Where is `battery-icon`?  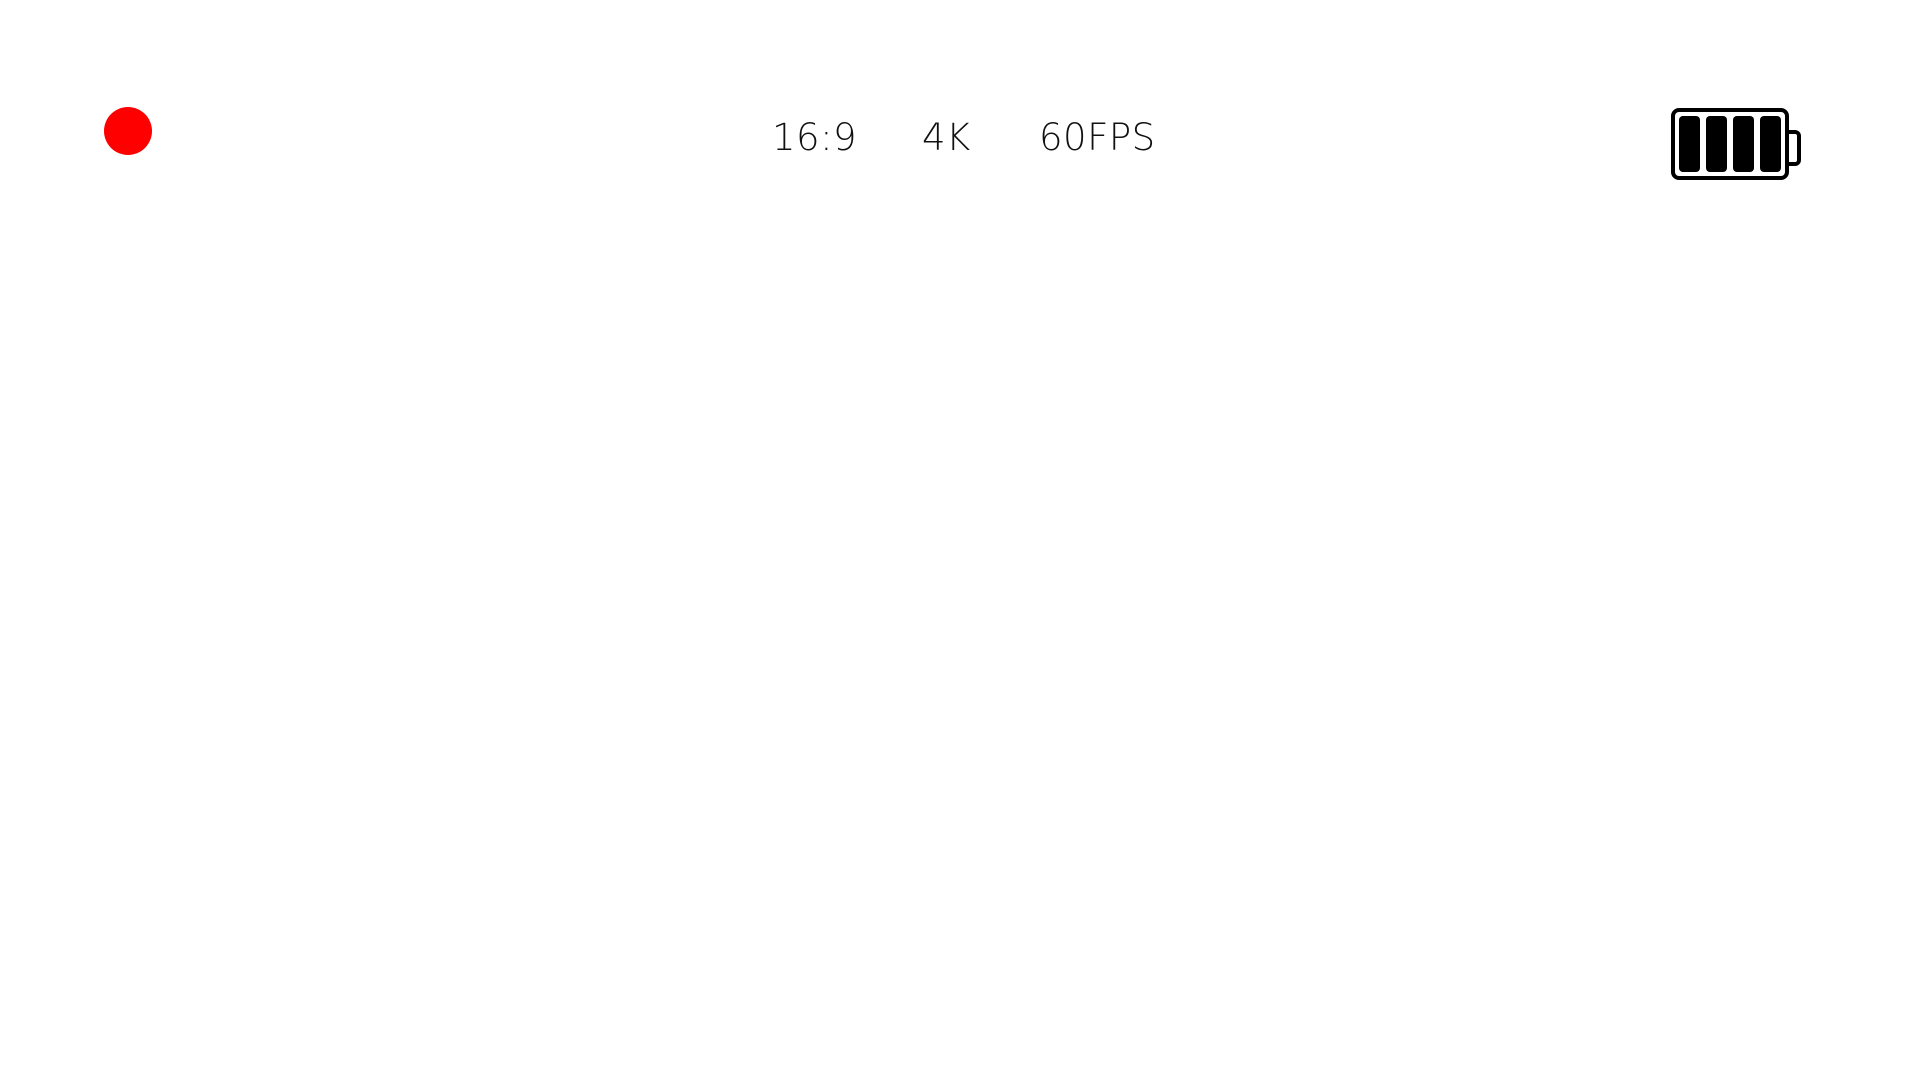 battery-icon is located at coordinates (1736, 144).